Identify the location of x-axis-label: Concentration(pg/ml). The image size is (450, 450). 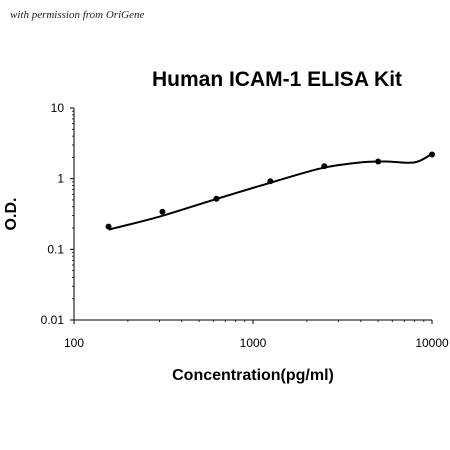
(253, 375).